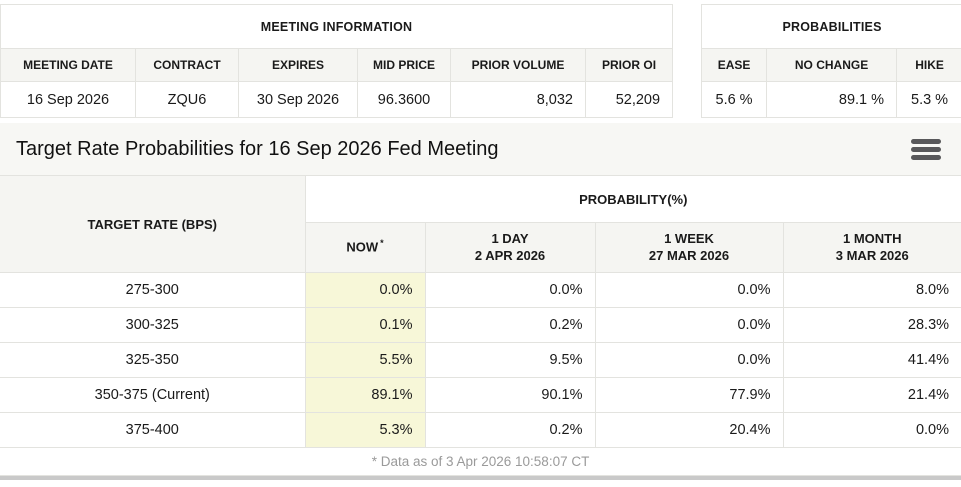 The height and width of the screenshot is (487, 961). Describe the element at coordinates (518, 99) in the screenshot. I see `prior-volume-value: 8,032` at that location.